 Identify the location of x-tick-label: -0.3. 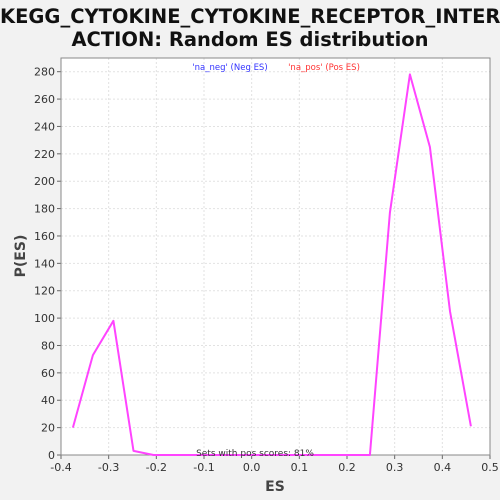
(108, 467).